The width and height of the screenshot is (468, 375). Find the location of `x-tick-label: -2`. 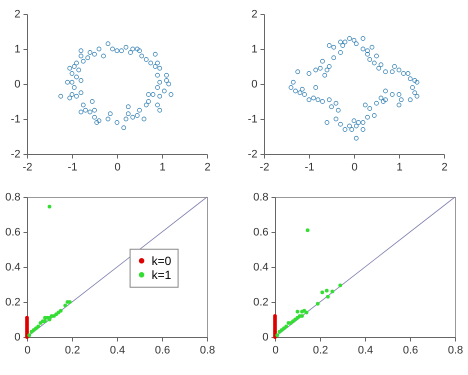

x-tick-label: -2 is located at coordinates (27, 168).